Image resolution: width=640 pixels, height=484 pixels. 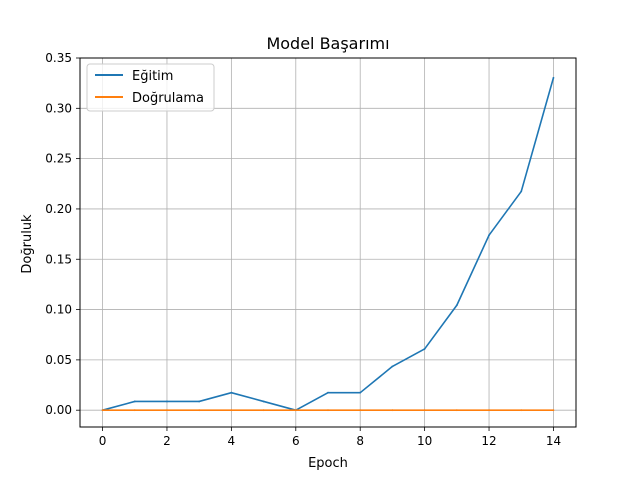 I want to click on chart-title: Model Başarımı, so click(x=327, y=43).